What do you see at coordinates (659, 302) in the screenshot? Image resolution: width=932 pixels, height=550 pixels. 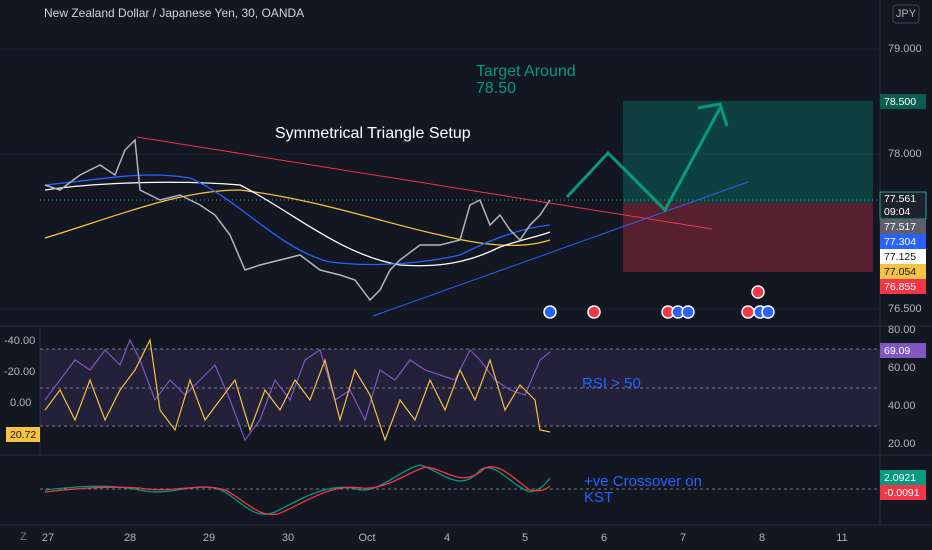 I see `event-icons` at bounding box center [659, 302].